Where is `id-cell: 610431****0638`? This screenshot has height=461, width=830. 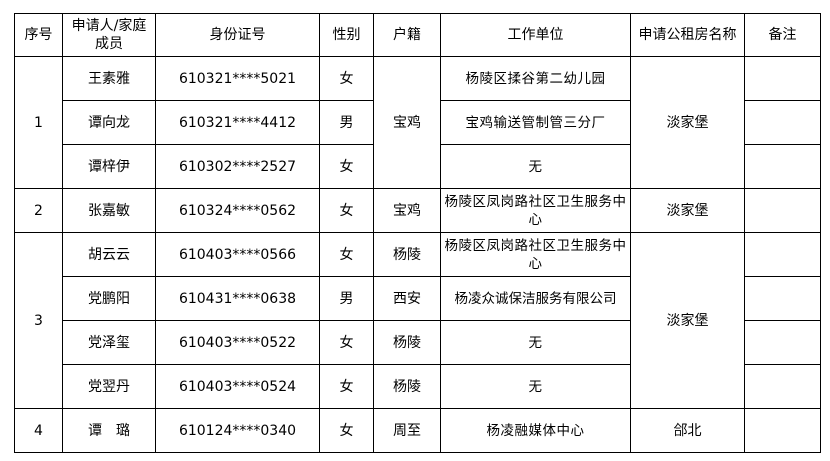 id-cell: 610431****0638 is located at coordinates (237, 298).